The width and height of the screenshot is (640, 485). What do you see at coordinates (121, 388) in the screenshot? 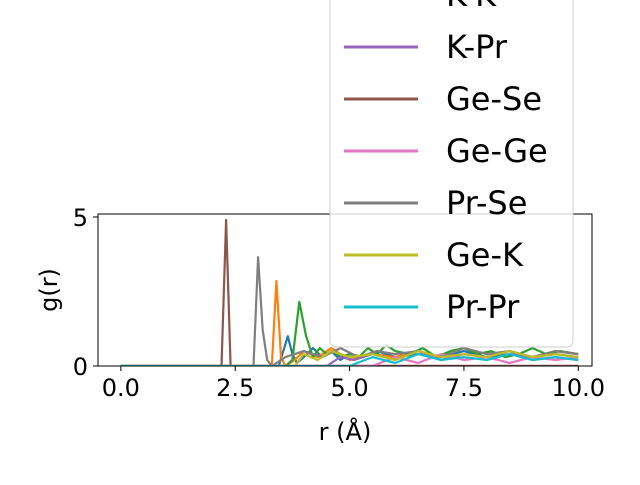
I see `x-tick-label: 0.0` at bounding box center [121, 388].